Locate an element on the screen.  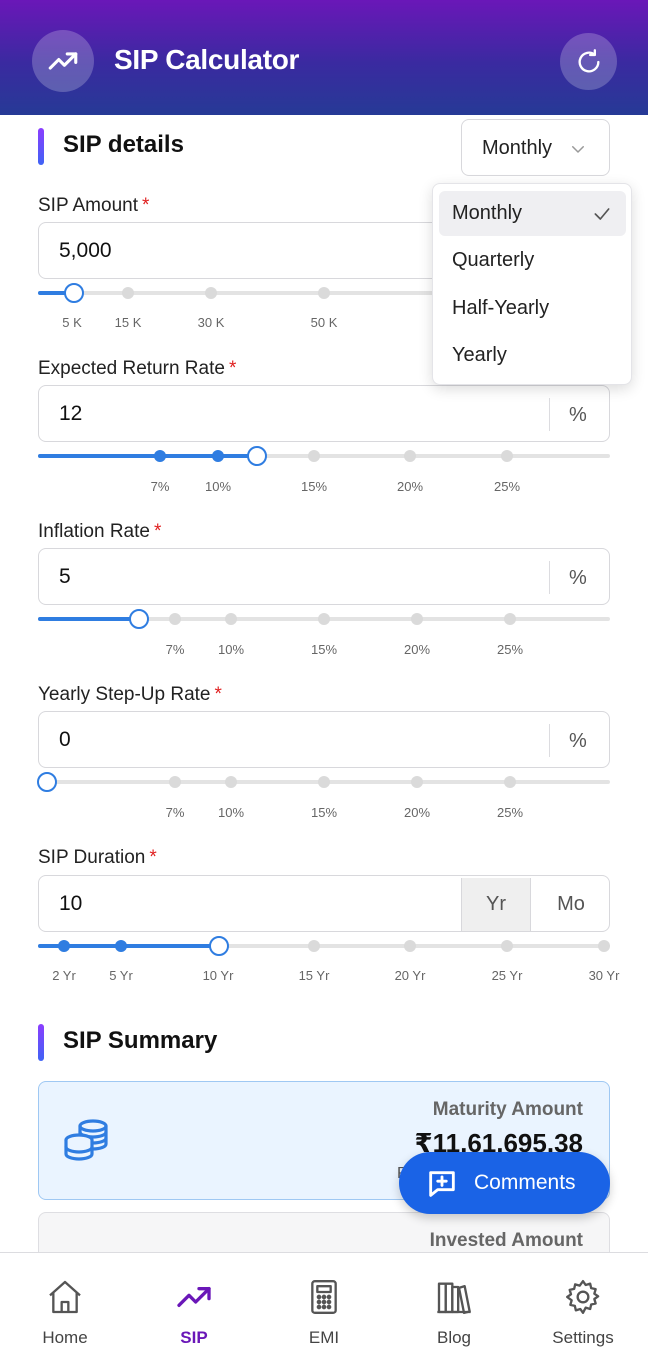
nav-item-blog: Blog is located at coordinates (454, 1308).